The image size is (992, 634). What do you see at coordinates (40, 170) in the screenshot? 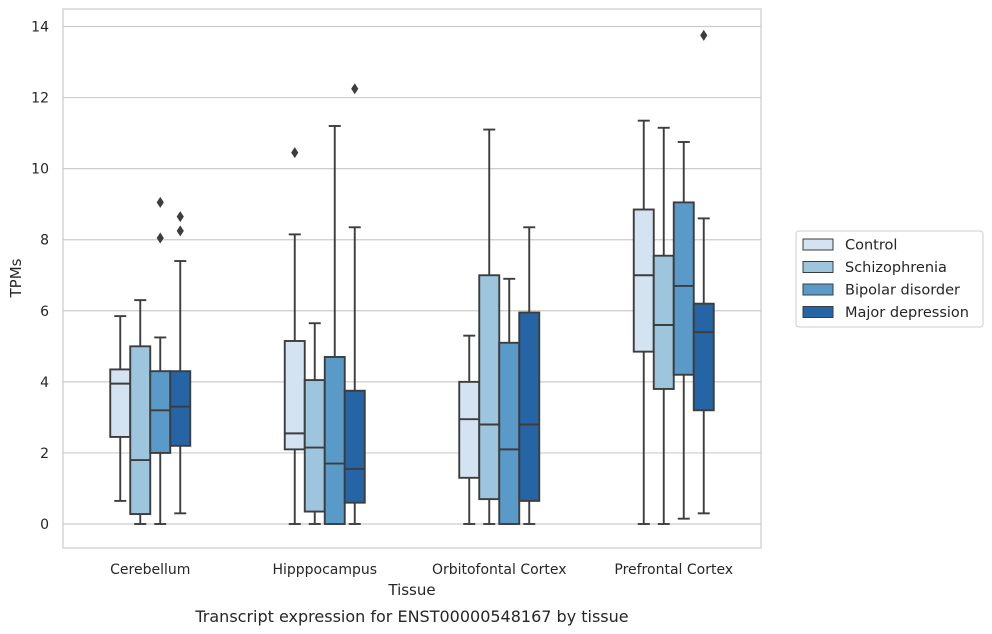
I see `y-tick-label: 10` at bounding box center [40, 170].